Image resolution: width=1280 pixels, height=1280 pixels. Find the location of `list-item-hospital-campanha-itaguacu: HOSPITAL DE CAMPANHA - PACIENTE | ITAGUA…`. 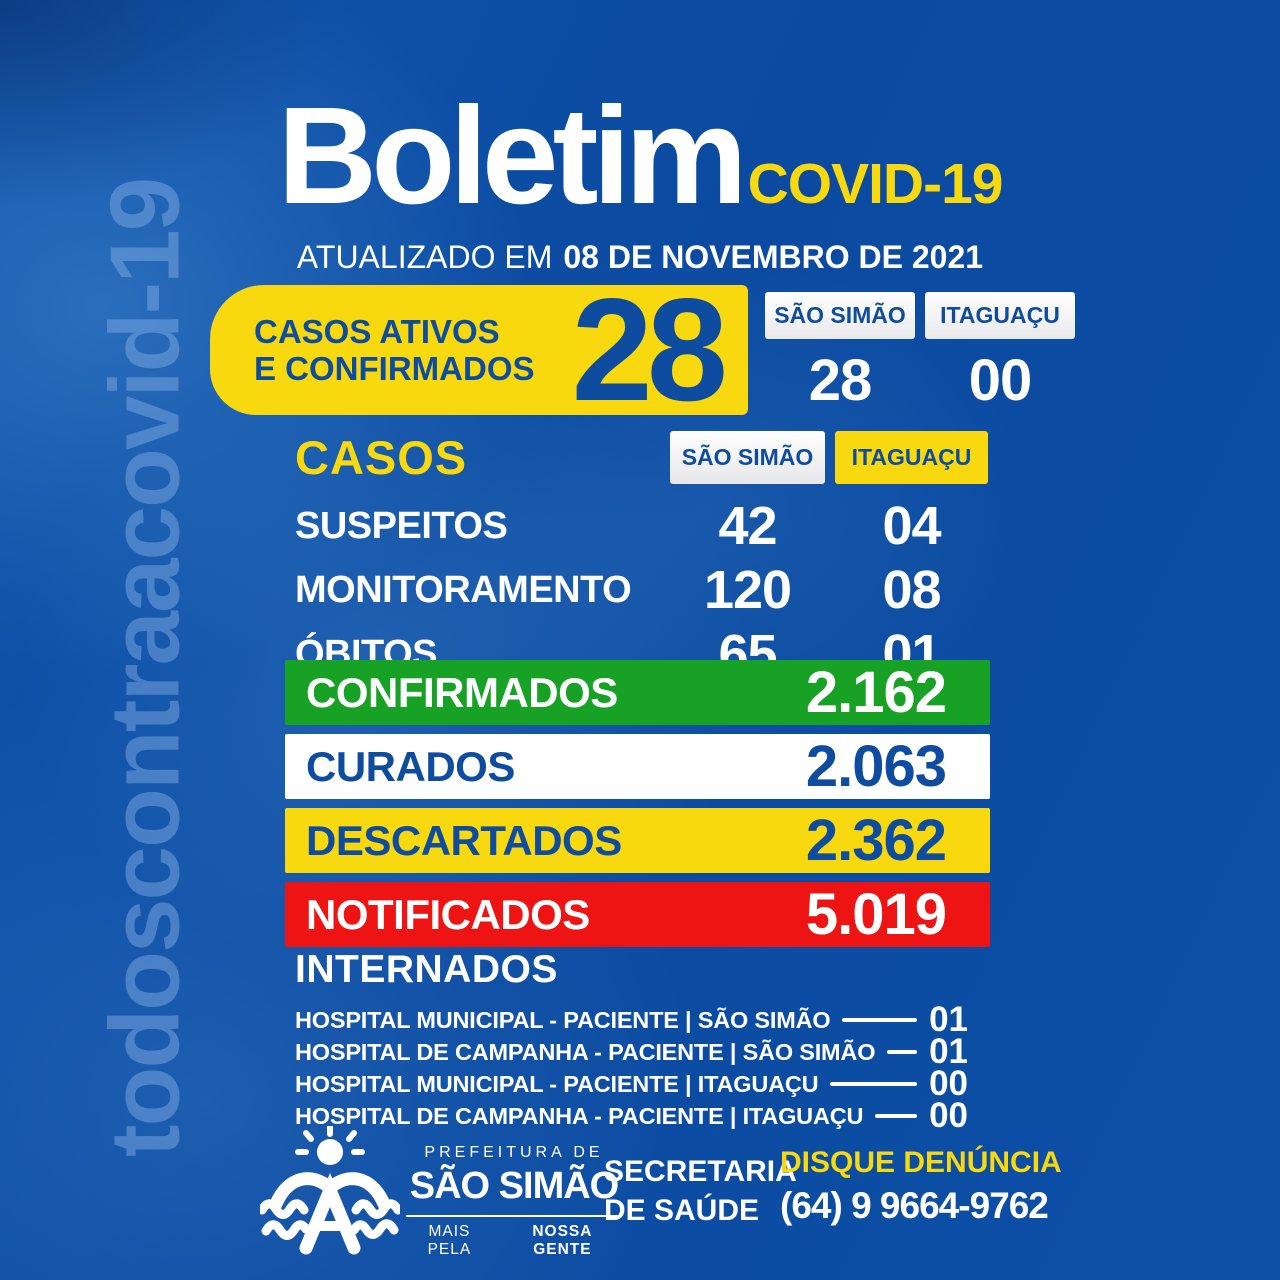

list-item-hospital-campanha-itaguacu: HOSPITAL DE CAMPANHA - PACIENTE | ITAGUA… is located at coordinates (631, 1115).